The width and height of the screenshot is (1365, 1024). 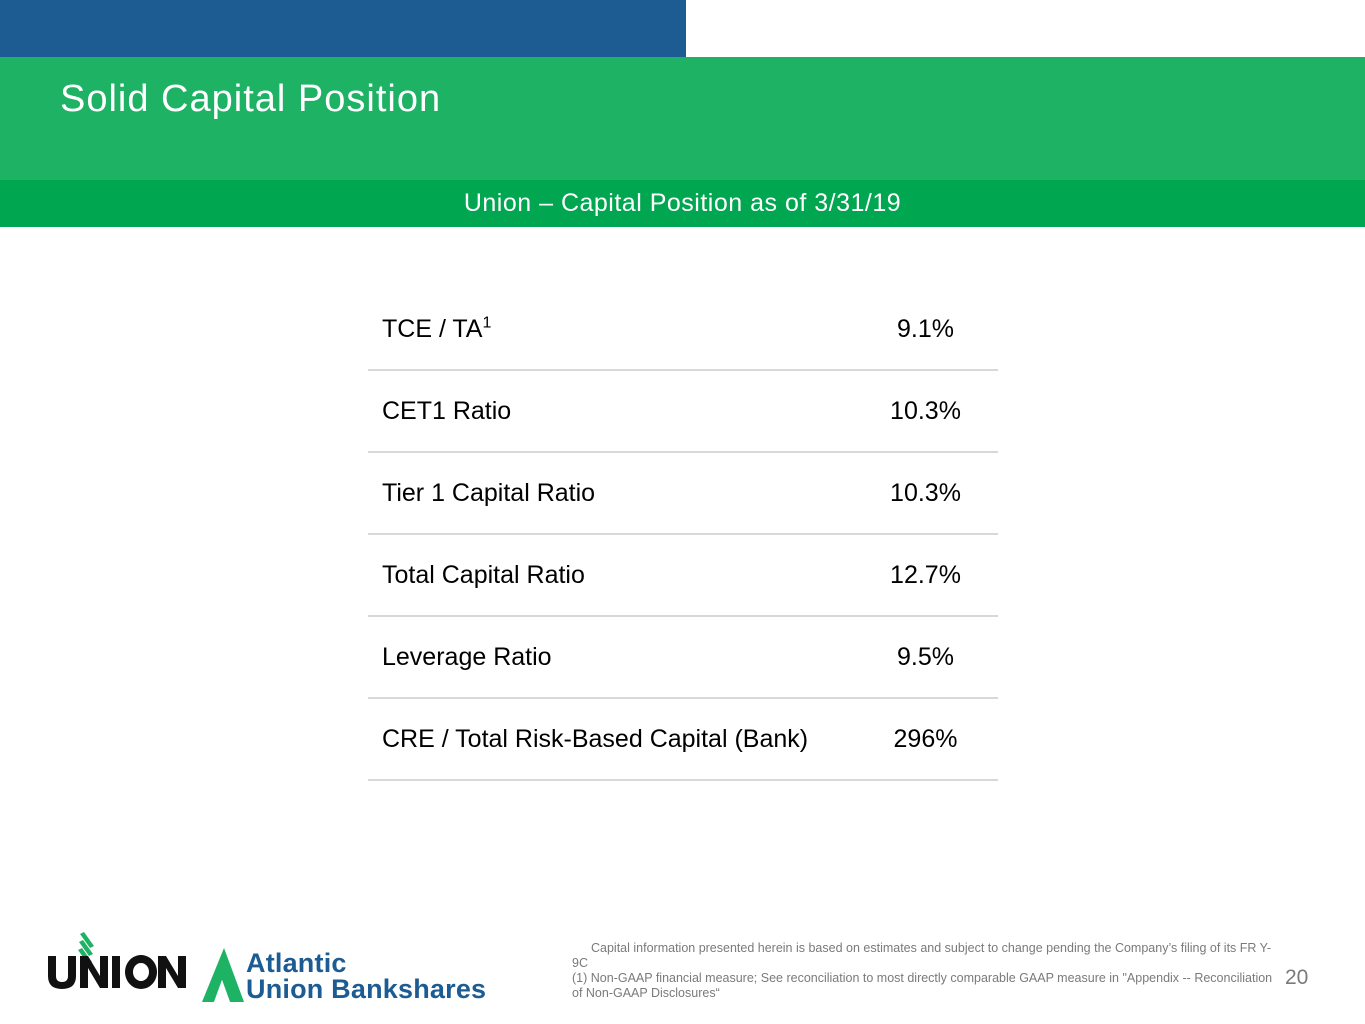 What do you see at coordinates (682, 118) in the screenshot?
I see `title-band` at bounding box center [682, 118].